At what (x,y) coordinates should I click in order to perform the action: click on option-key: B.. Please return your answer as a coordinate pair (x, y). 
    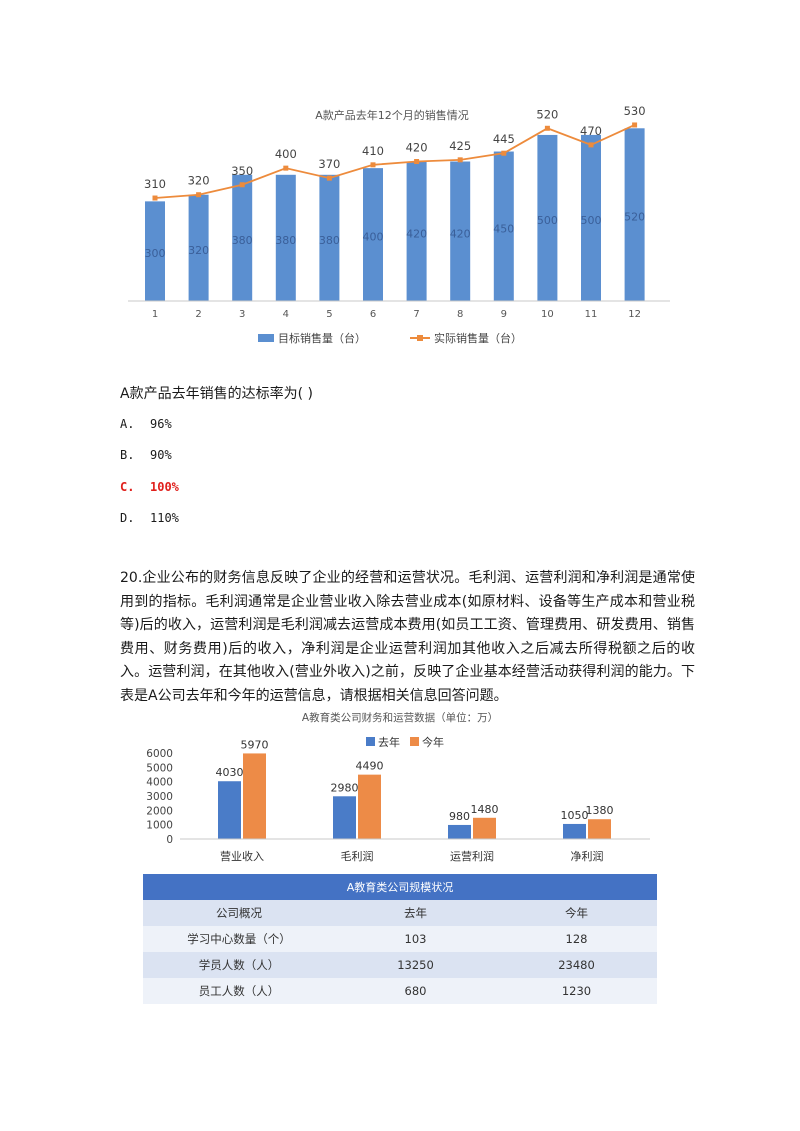
    Looking at the image, I should click on (127, 455).